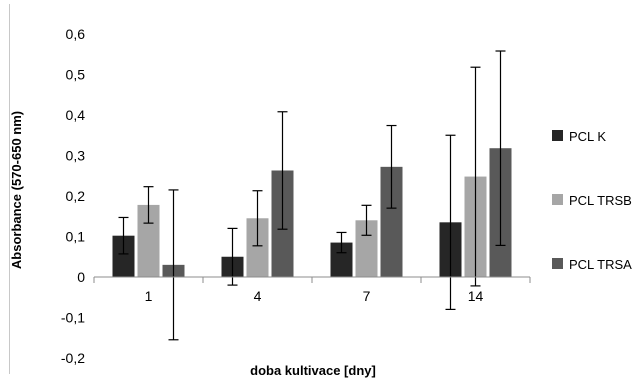 The image size is (638, 380). Describe the element at coordinates (73, 358) in the screenshot. I see `y-tick-label: -0,2` at that location.